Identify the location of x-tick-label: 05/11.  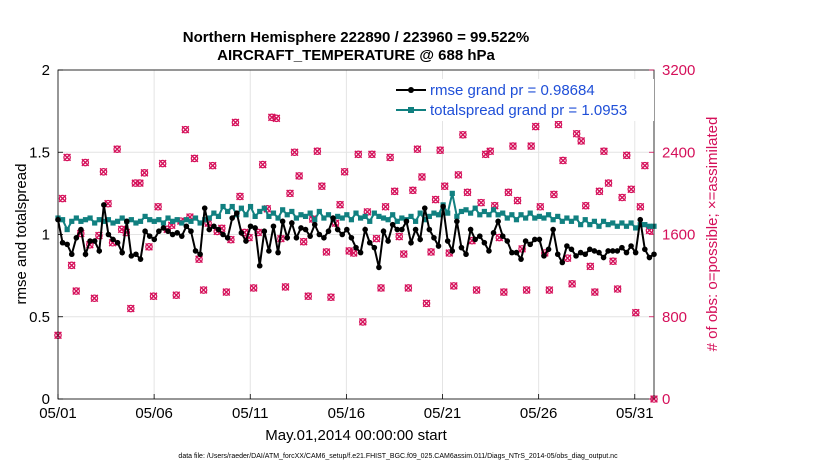
(250, 413).